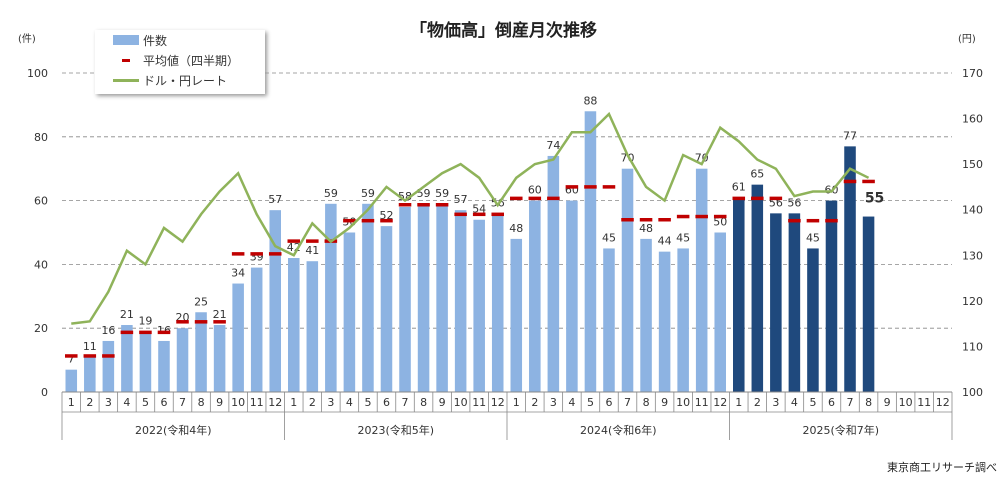 This screenshot has height=483, width=1007. I want to click on y2-tick-label: 100, so click(972, 392).